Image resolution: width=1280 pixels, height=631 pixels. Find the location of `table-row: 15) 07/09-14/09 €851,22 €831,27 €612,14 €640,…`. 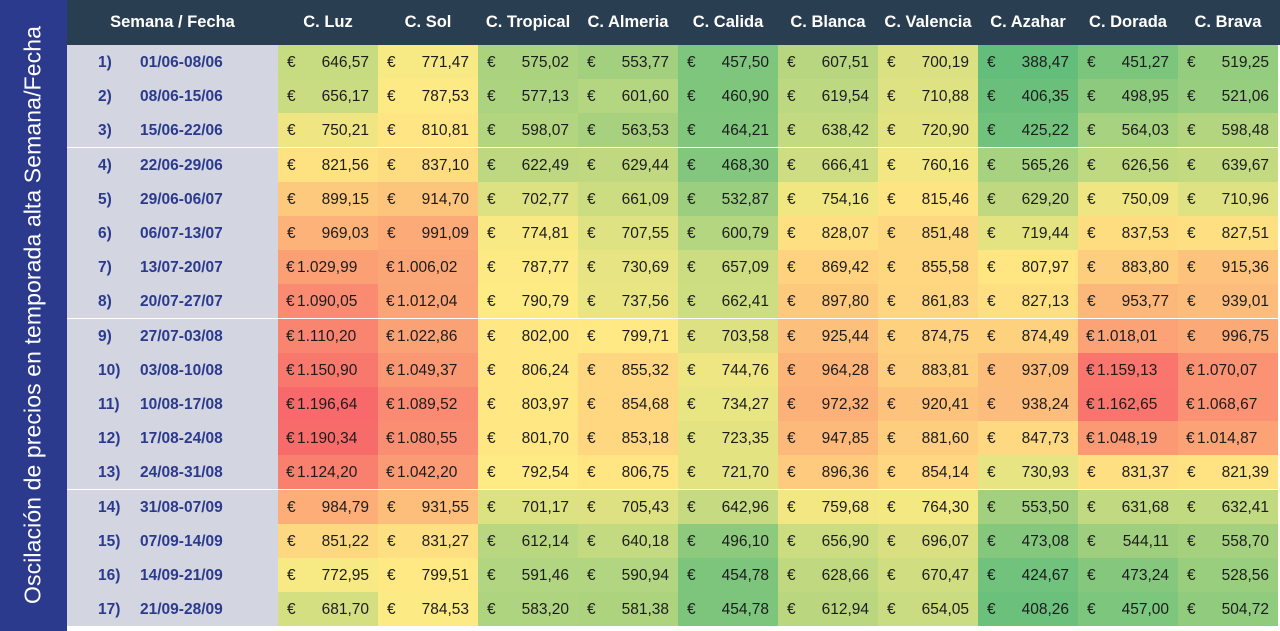

table-row: 15) 07/09-14/09 €851,22 €831,27 €612,14 €640,… is located at coordinates (673, 540).